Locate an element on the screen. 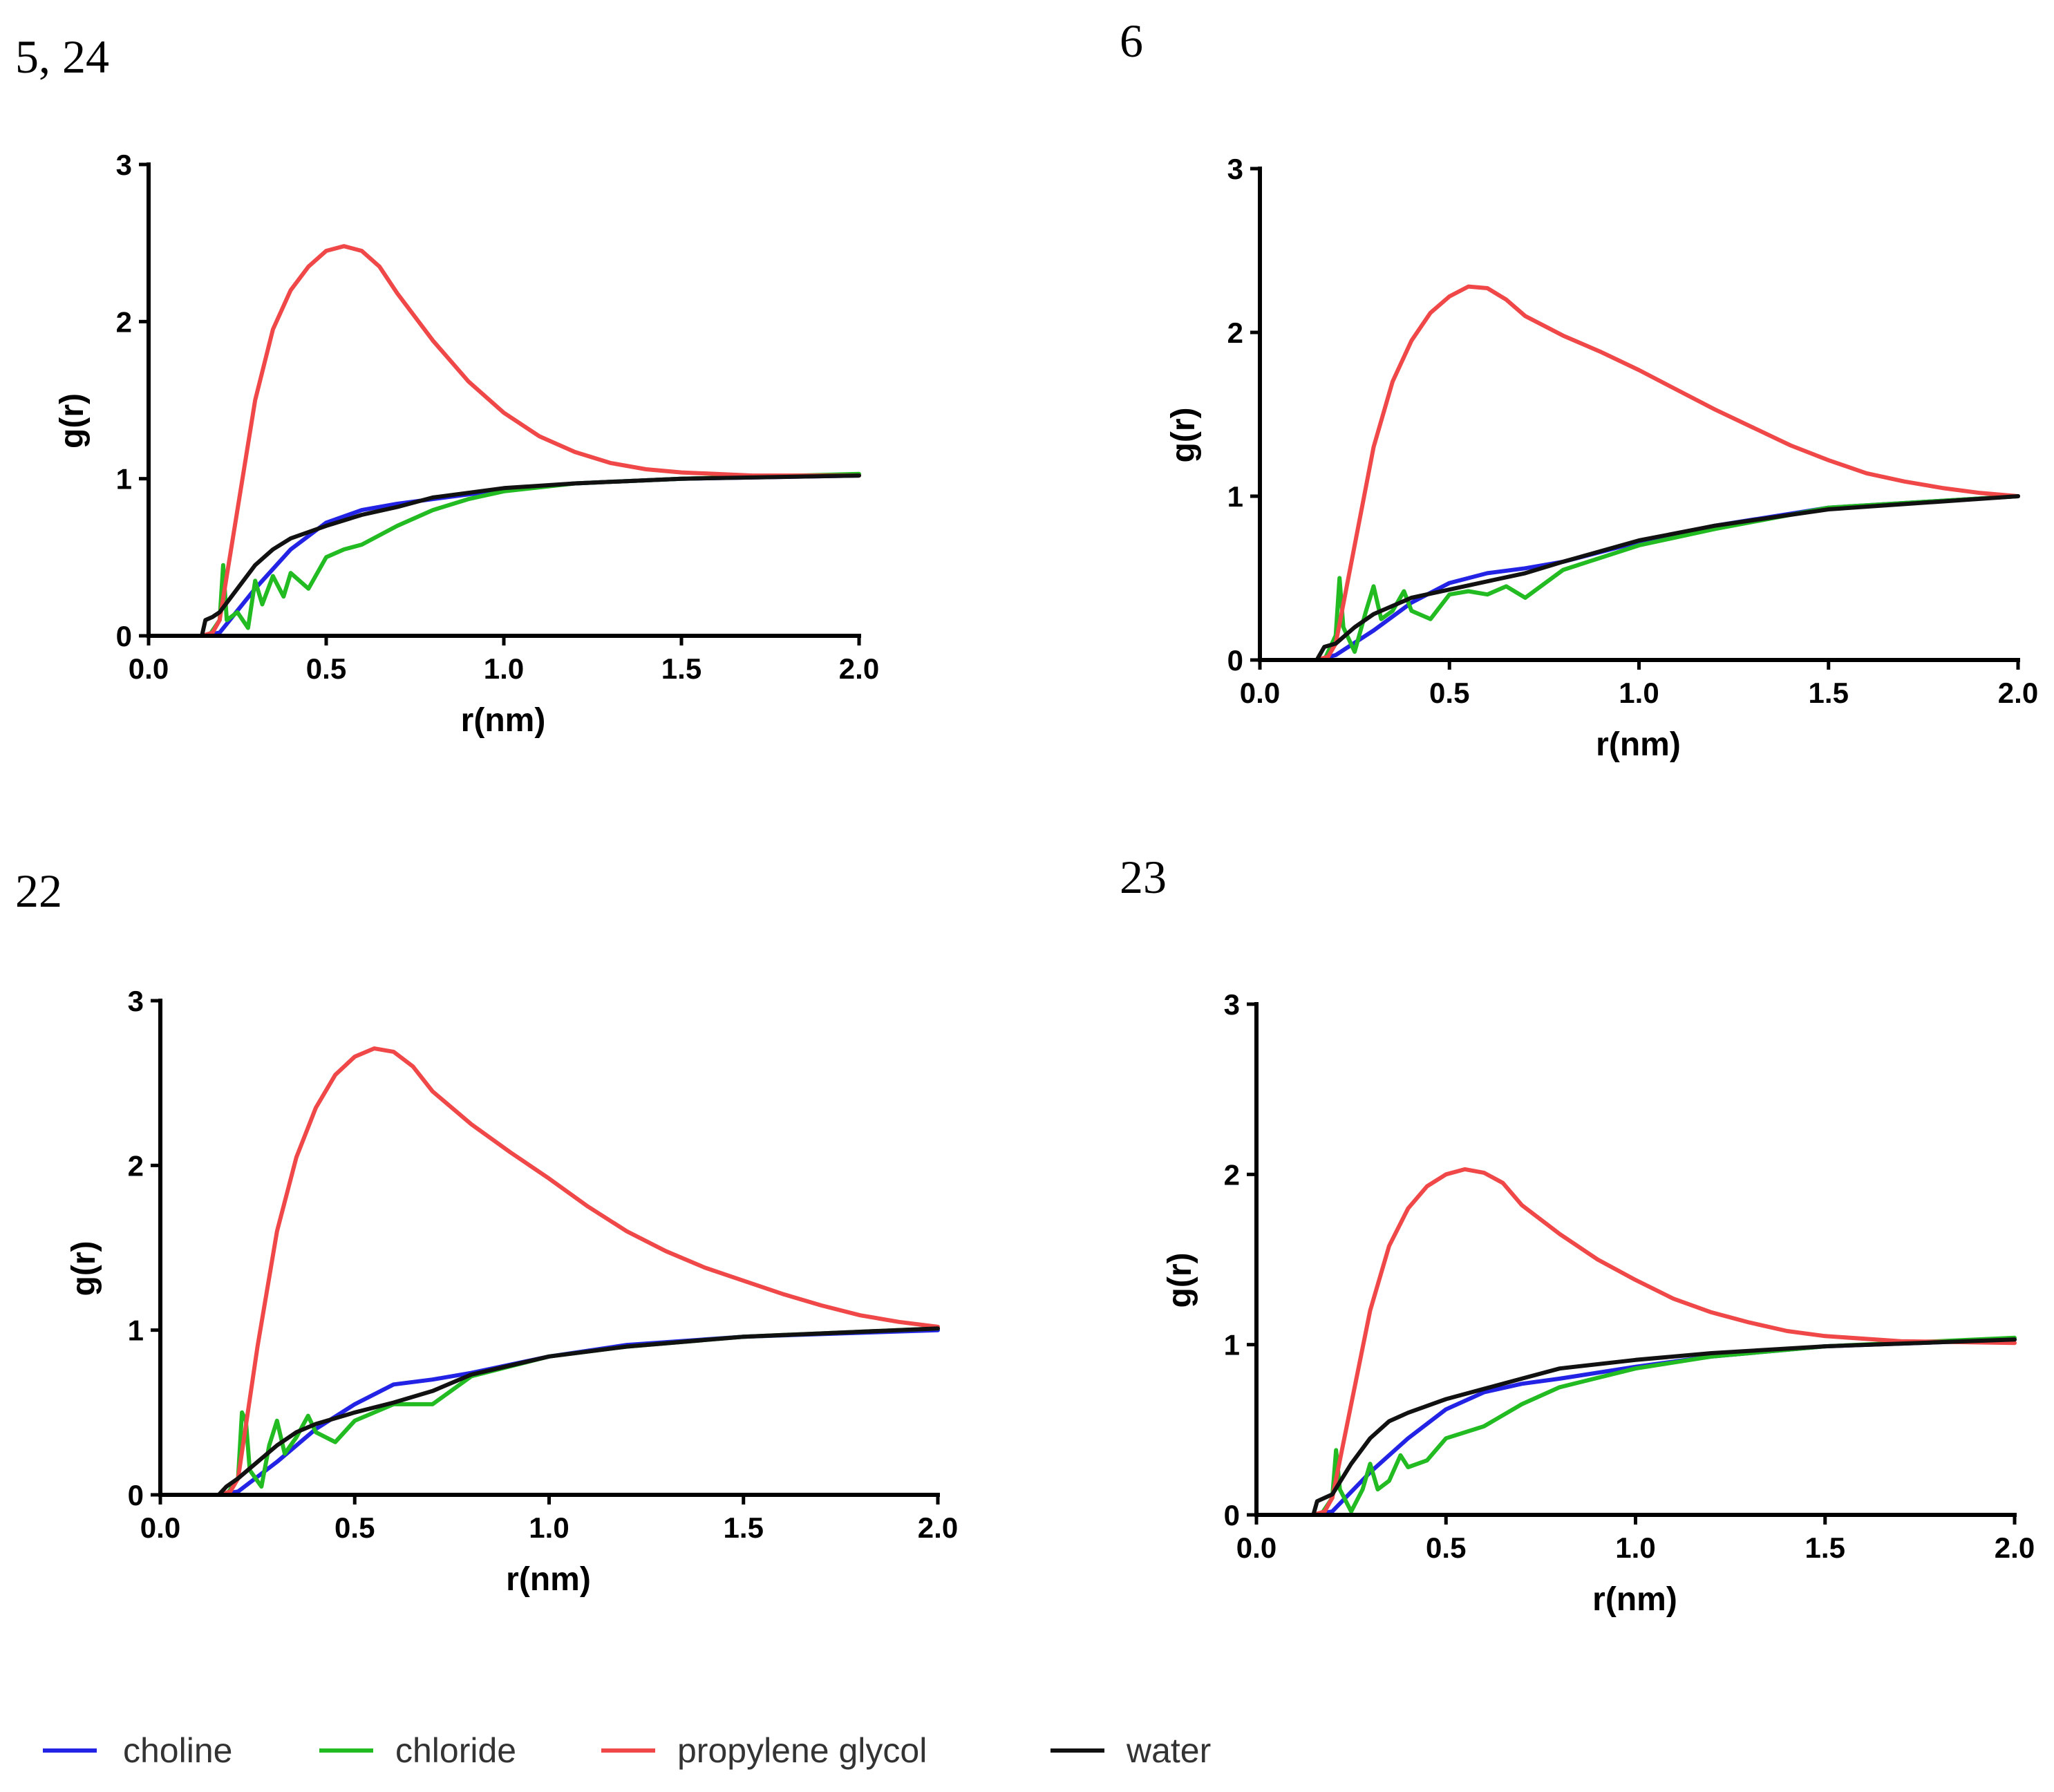 The height and width of the screenshot is (1792, 2054). legend: choline chloride propylene glycol water is located at coordinates (627, 1751).